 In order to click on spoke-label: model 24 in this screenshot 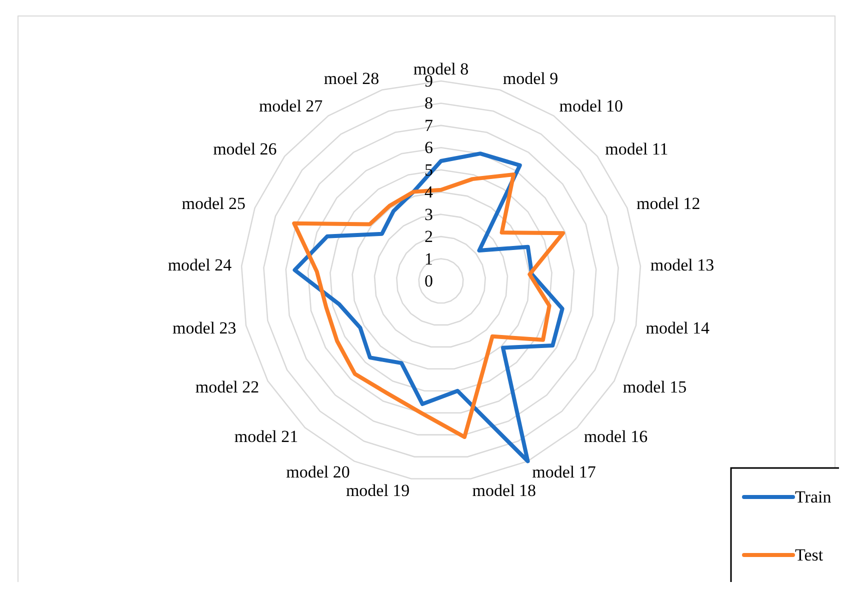, I will do `click(200, 265)`.